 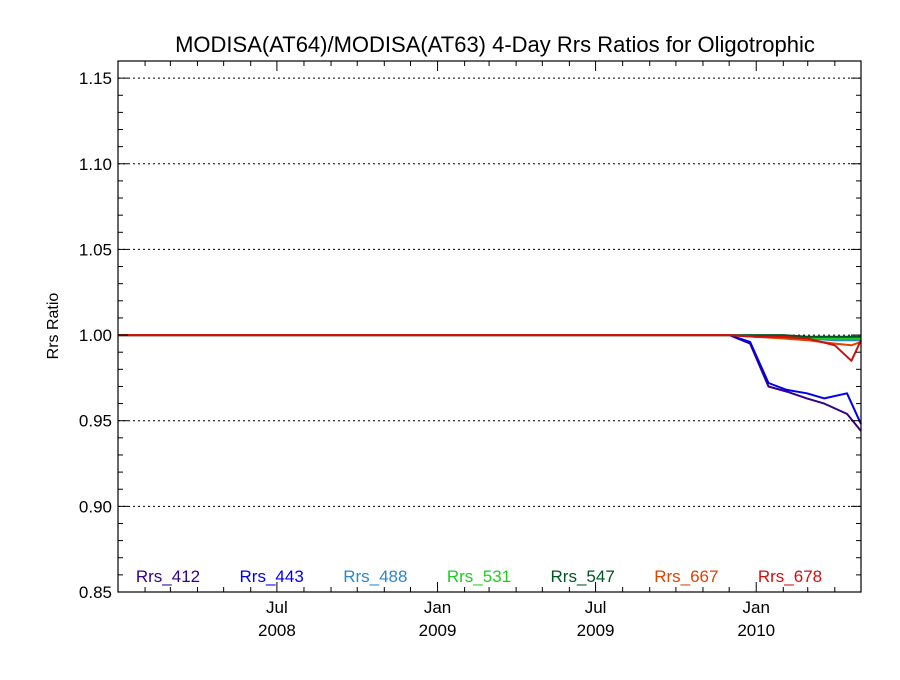 I want to click on y-tick-label: 0.85, so click(x=95, y=592).